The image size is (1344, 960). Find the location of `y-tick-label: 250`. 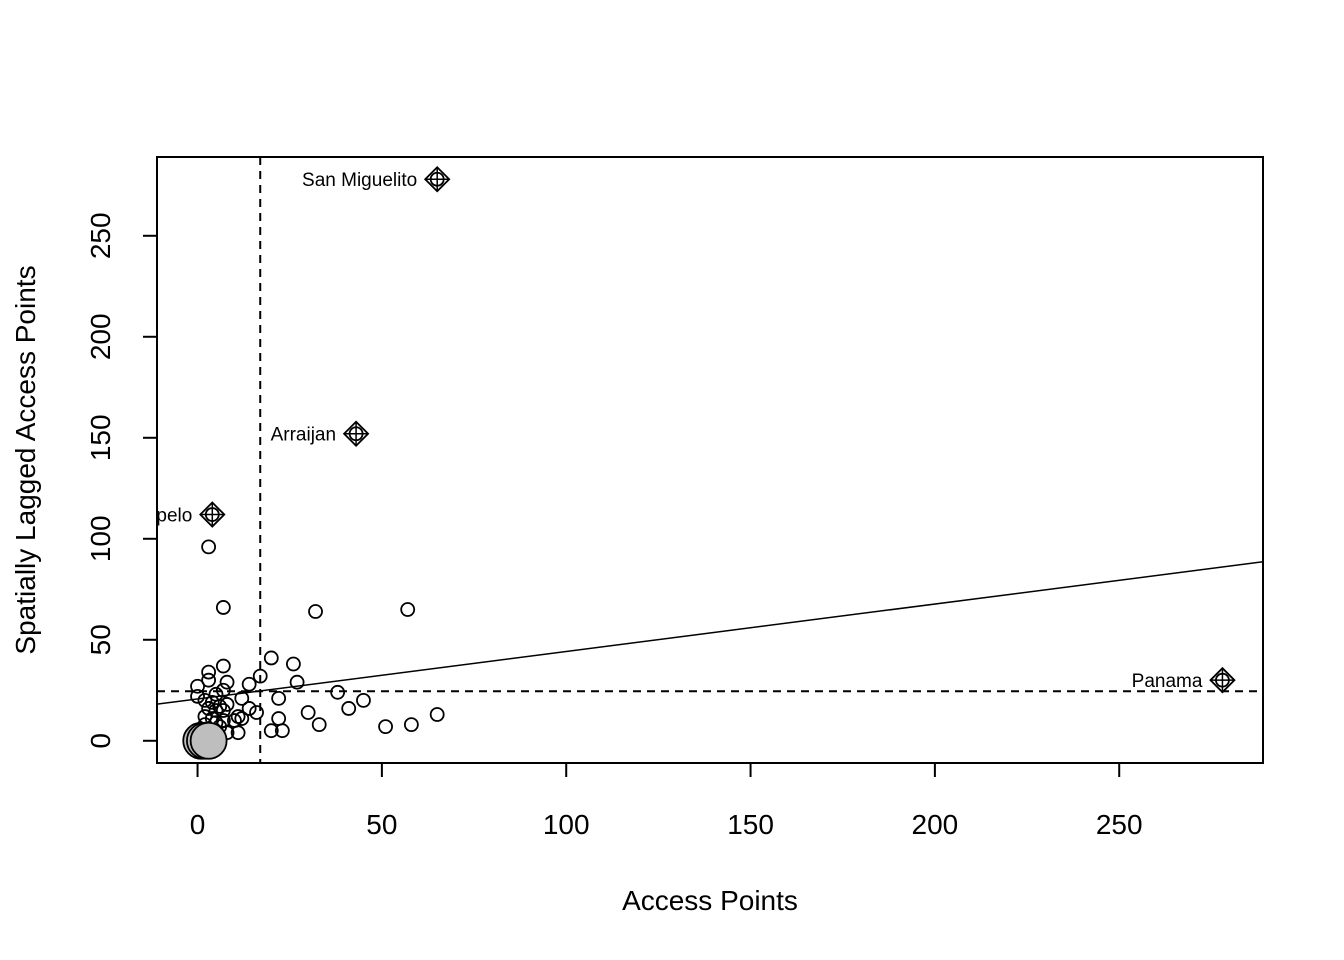

y-tick-label: 250 is located at coordinates (100, 235).